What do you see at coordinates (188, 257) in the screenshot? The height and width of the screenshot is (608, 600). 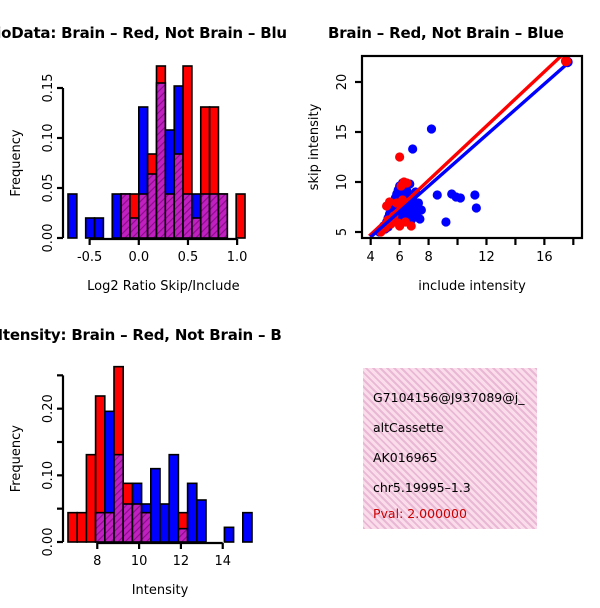 I see `svg-text: 0.5` at bounding box center [188, 257].